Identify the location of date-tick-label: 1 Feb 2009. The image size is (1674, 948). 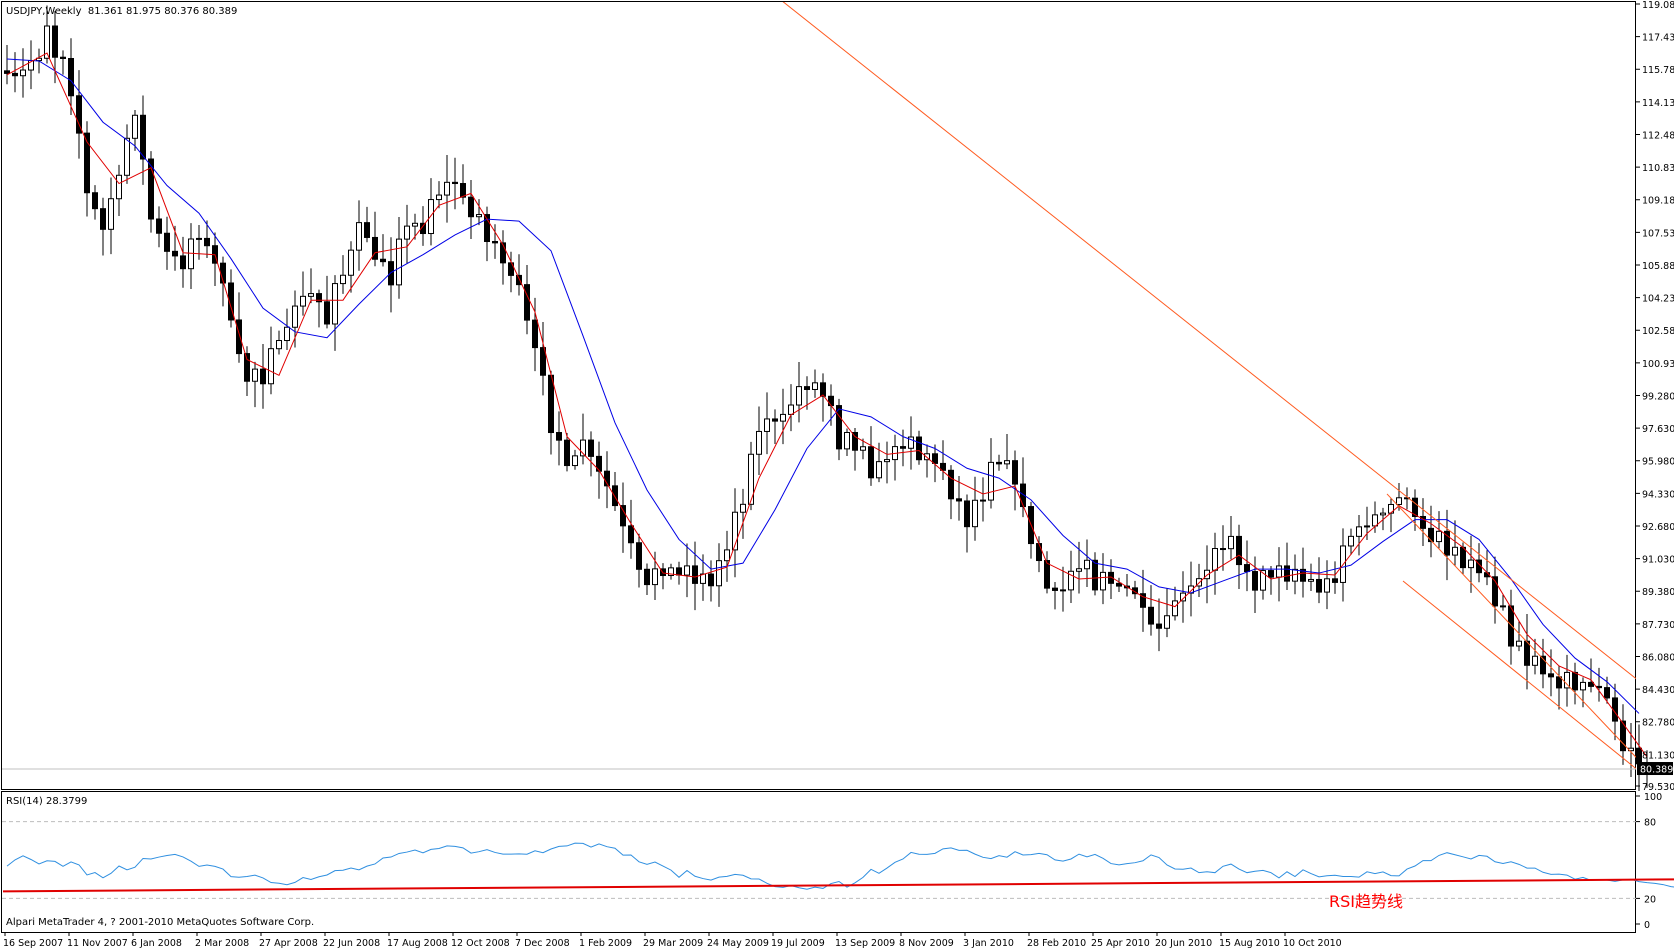
(605, 943).